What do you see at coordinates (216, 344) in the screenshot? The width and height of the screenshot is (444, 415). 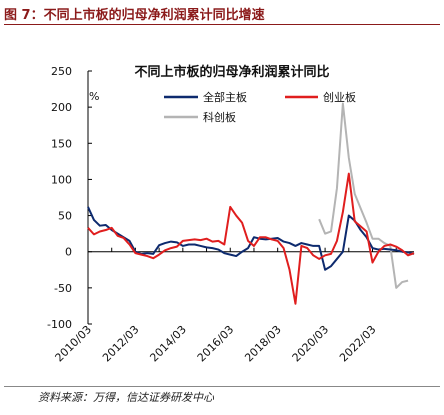 I see `x-tick-label: 2016/03` at bounding box center [216, 344].